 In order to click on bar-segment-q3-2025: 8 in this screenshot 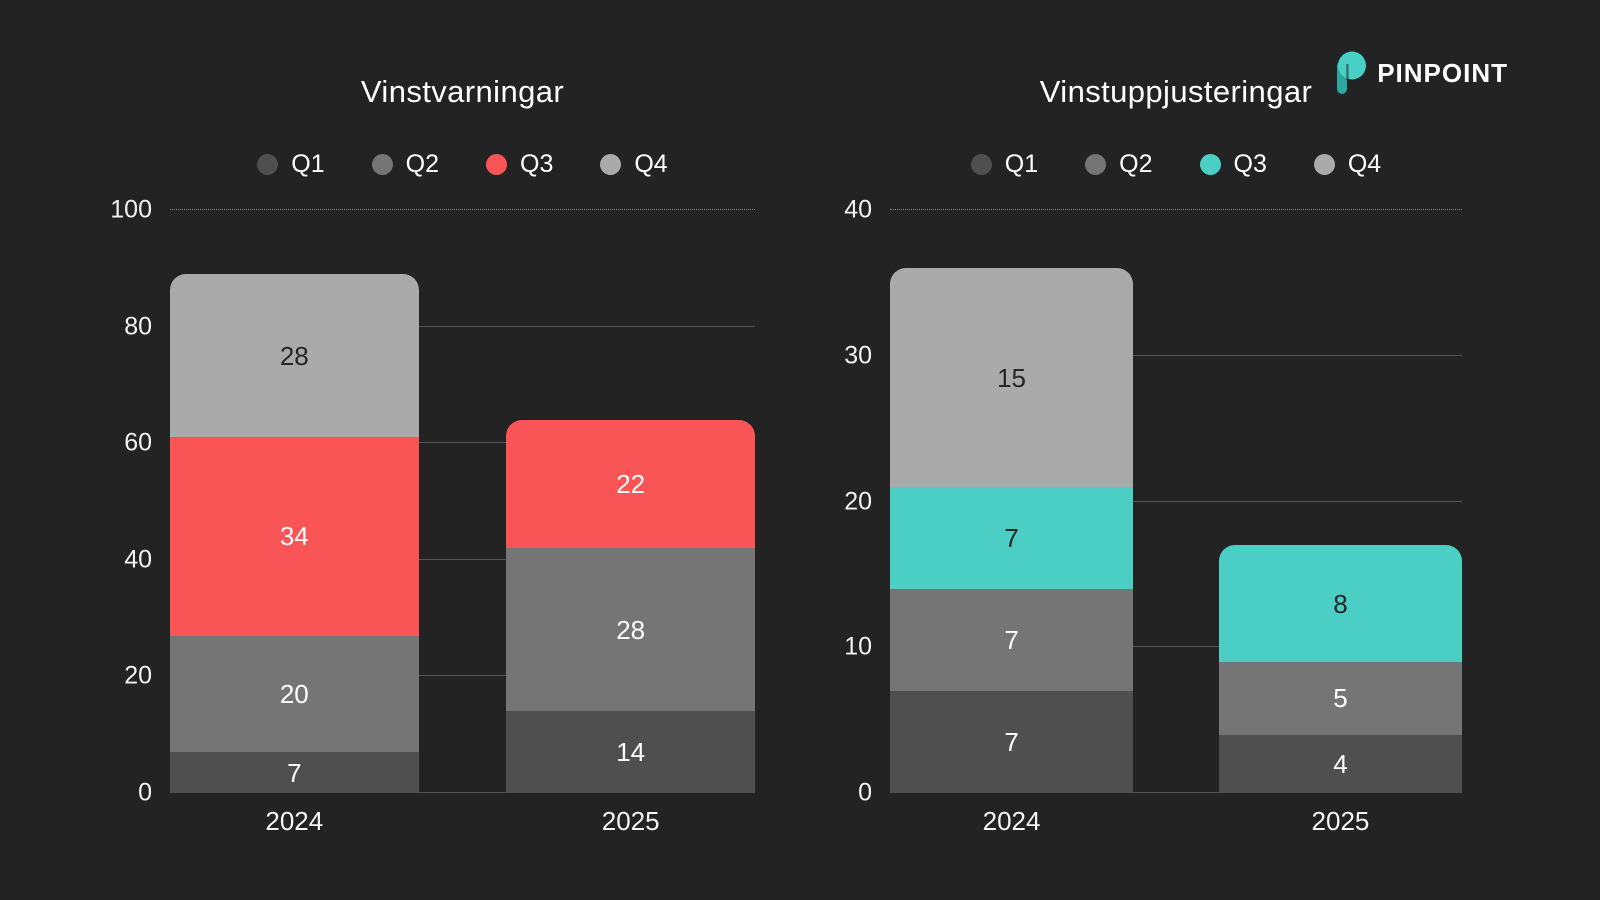, I will do `click(1340, 603)`.